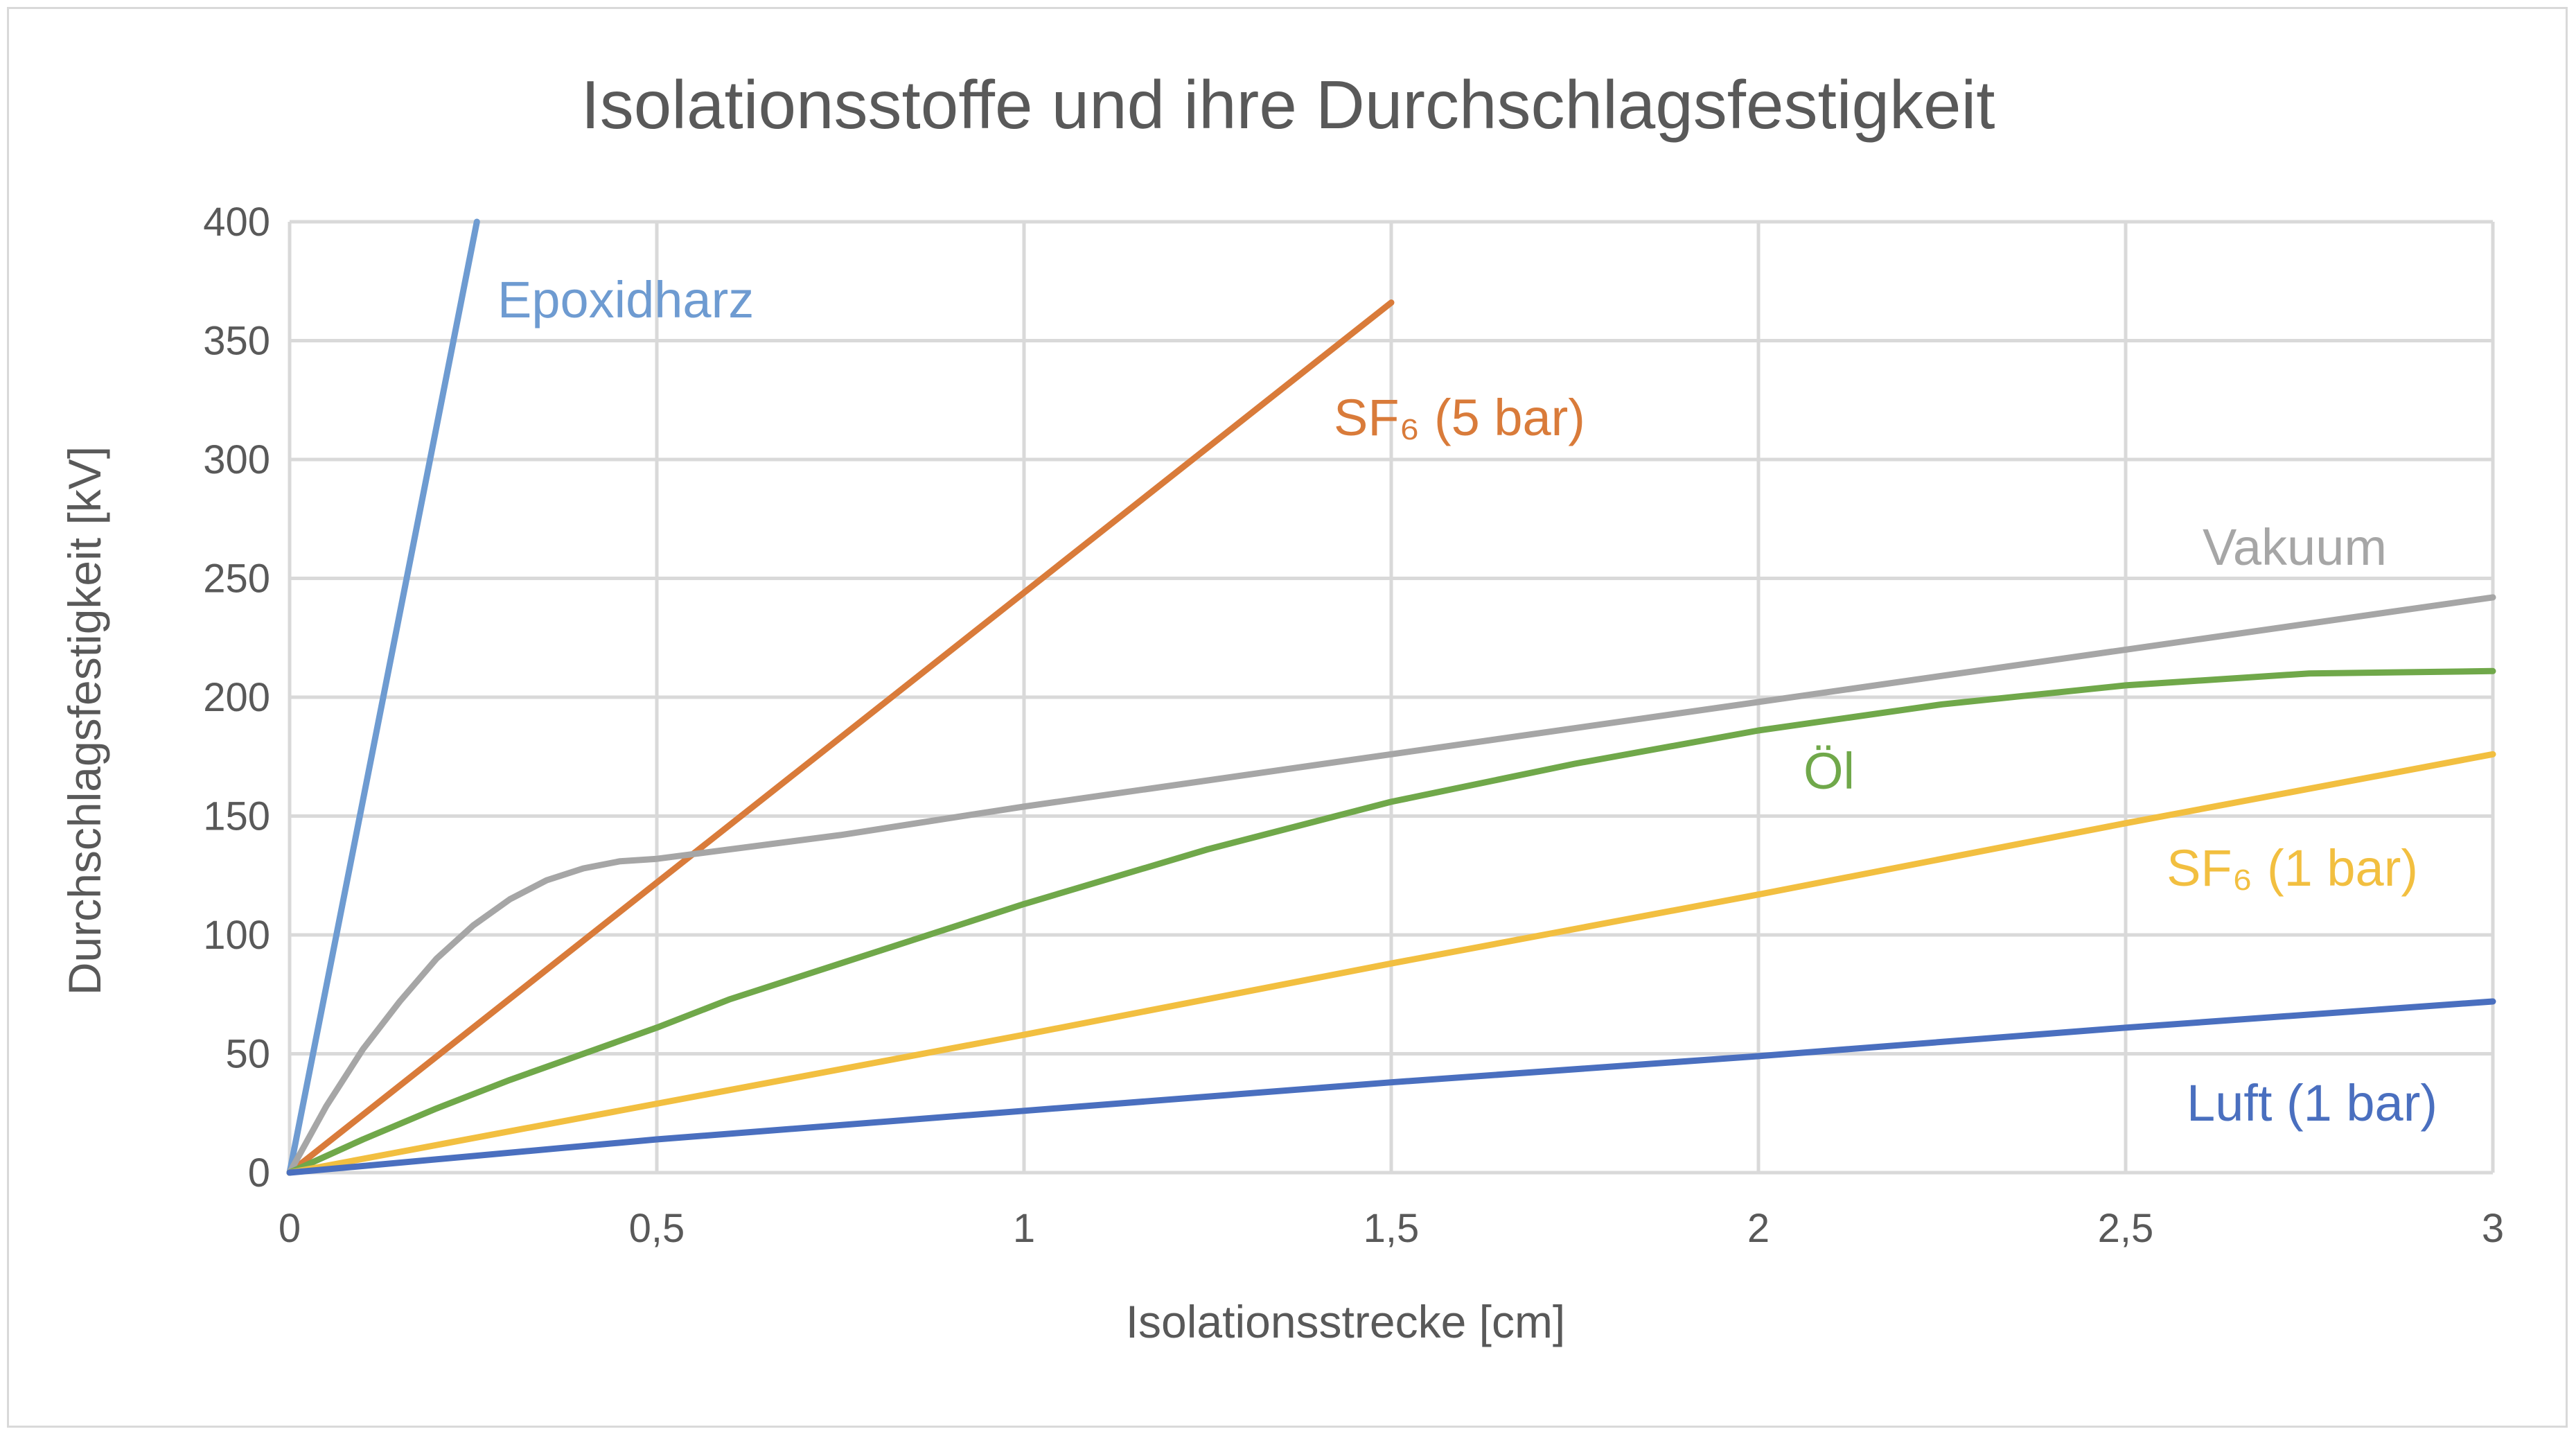 This screenshot has width=2576, height=1436. Describe the element at coordinates (259, 1173) in the screenshot. I see `y-tick-label: 0` at that location.